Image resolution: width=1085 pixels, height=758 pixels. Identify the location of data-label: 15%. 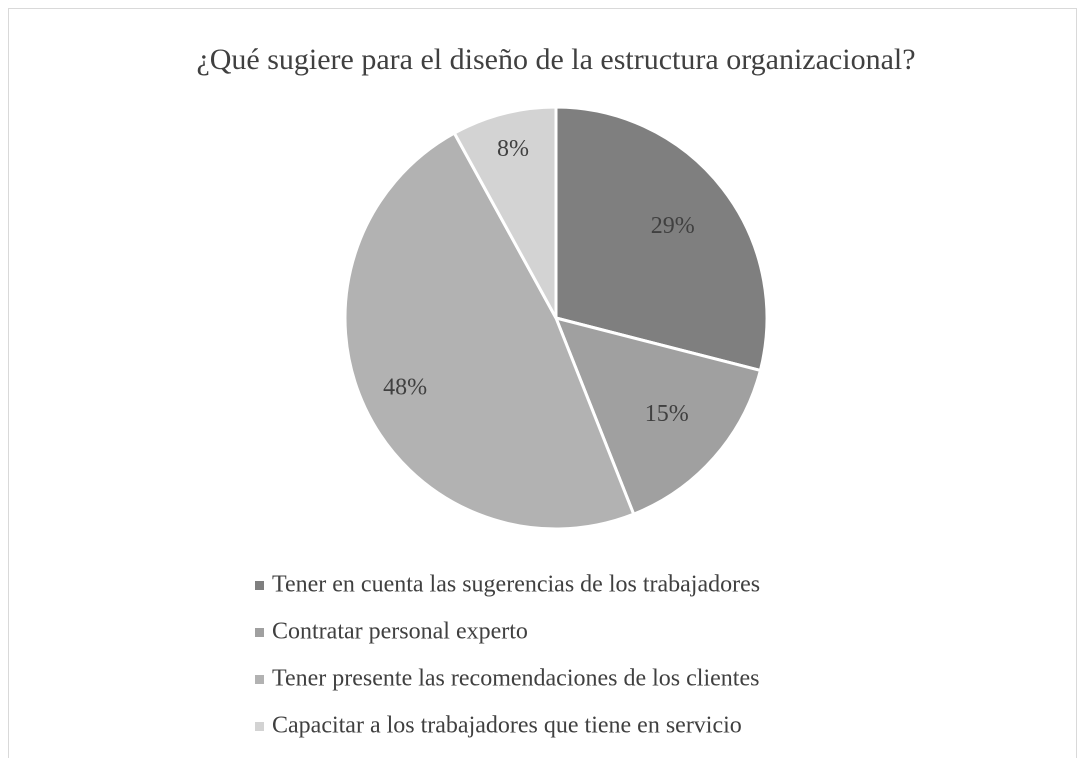
(667, 414).